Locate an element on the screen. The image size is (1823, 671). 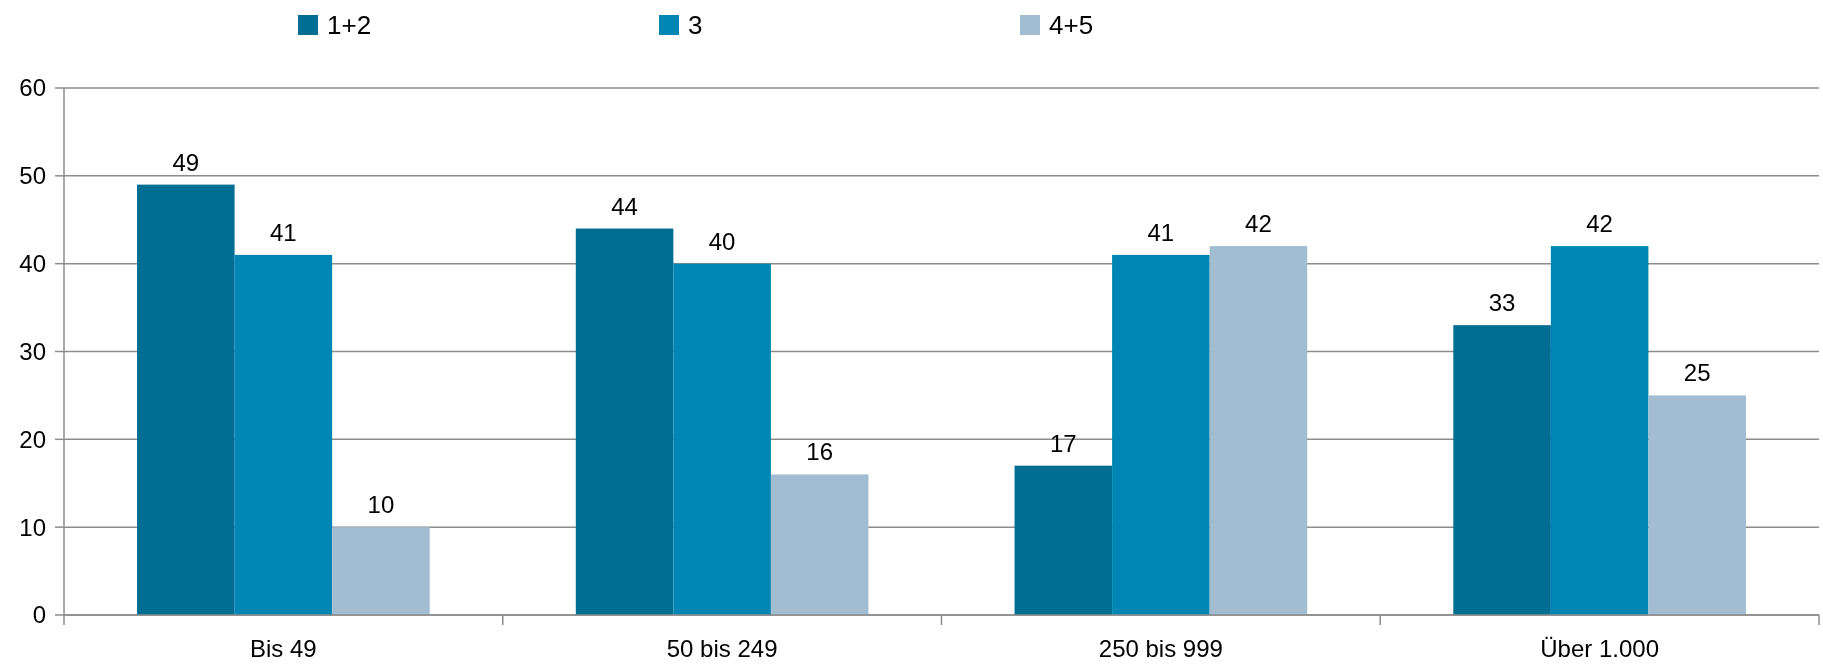
data-label: 44 is located at coordinates (624, 206).